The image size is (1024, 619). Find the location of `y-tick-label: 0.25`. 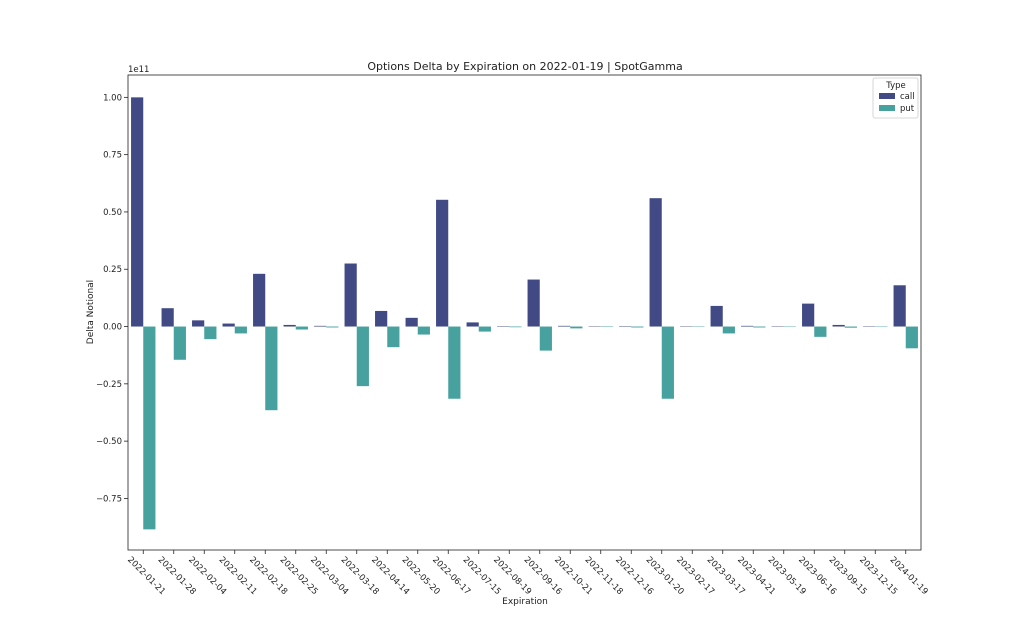

y-tick-label: 0.25 is located at coordinates (112, 270).